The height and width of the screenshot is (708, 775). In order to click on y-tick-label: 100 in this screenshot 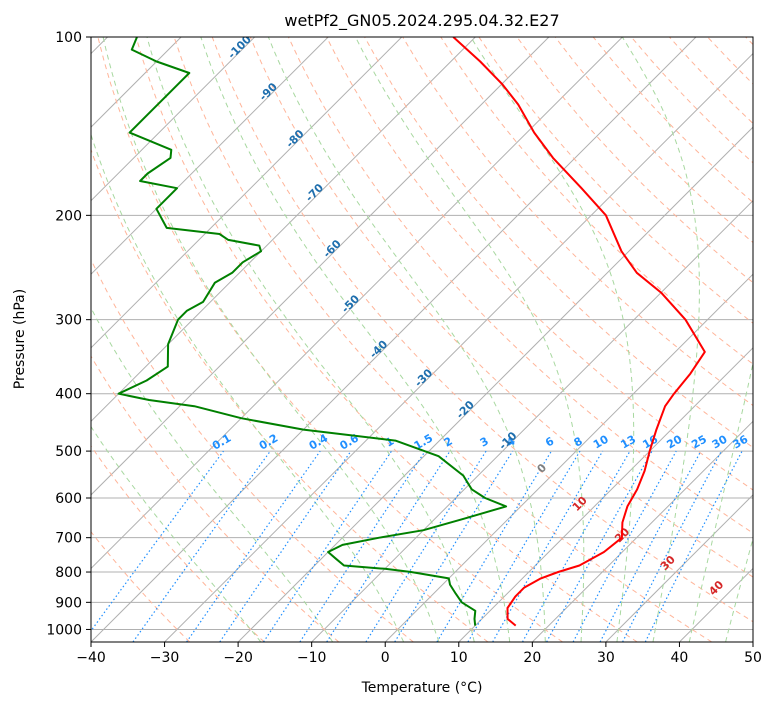, I will do `click(68, 38)`.